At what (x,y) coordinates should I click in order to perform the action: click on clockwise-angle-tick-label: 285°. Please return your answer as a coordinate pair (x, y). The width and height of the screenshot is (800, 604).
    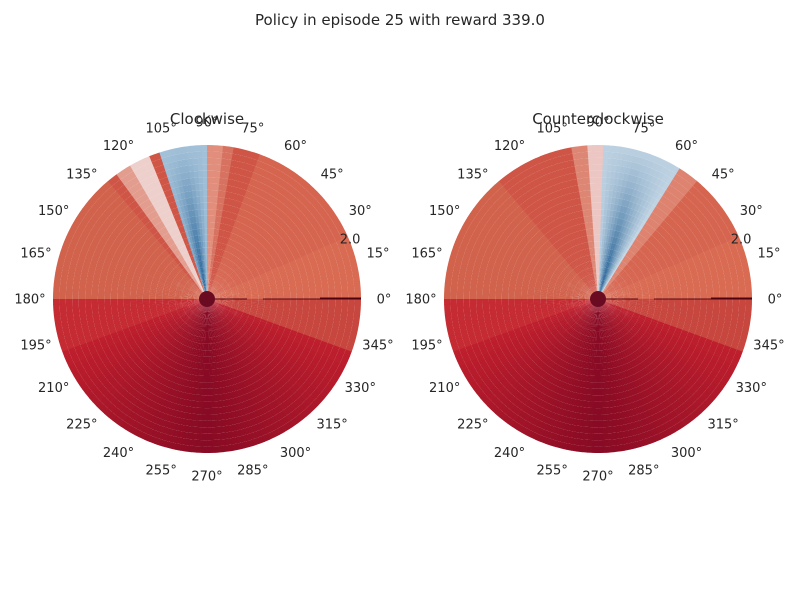
    Looking at the image, I should click on (252, 470).